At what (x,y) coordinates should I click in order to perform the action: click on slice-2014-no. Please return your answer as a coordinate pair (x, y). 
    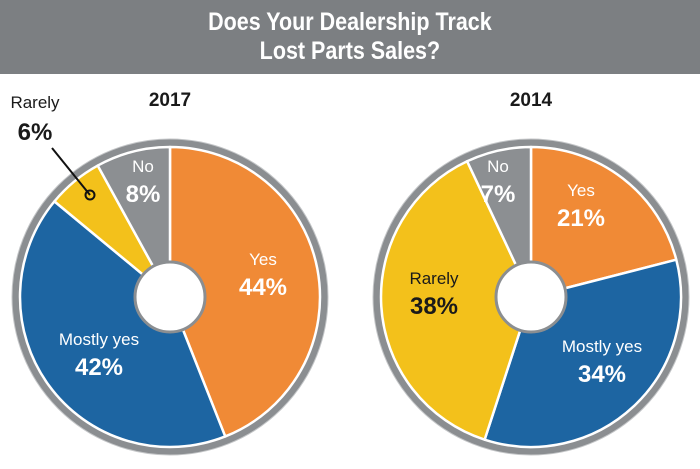
    Looking at the image, I should click on (499, 222).